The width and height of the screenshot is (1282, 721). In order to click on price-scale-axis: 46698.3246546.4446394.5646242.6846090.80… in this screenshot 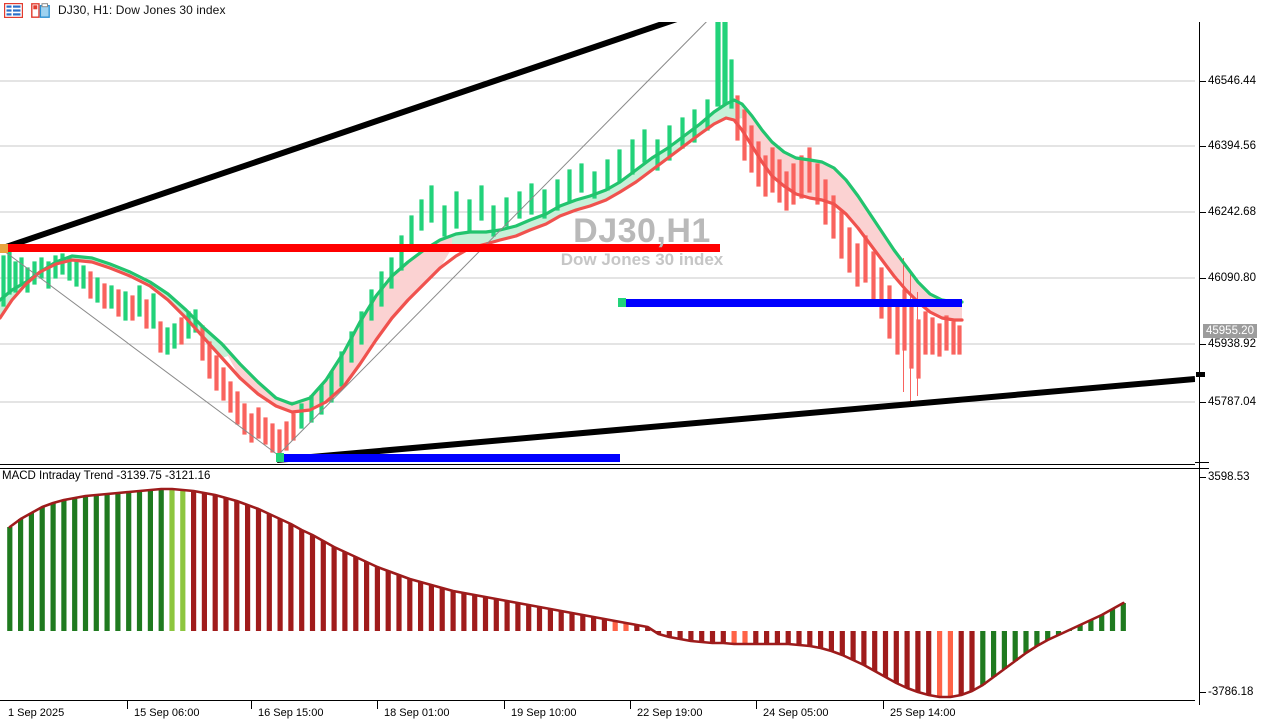, I will do `click(1238, 352)`.